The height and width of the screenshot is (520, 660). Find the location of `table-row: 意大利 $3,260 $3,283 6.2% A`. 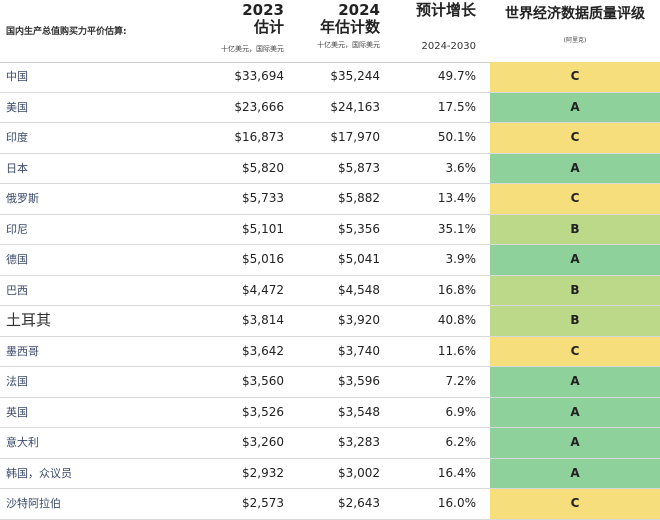

table-row: 意大利 $3,260 $3,283 6.2% A is located at coordinates (330, 443).